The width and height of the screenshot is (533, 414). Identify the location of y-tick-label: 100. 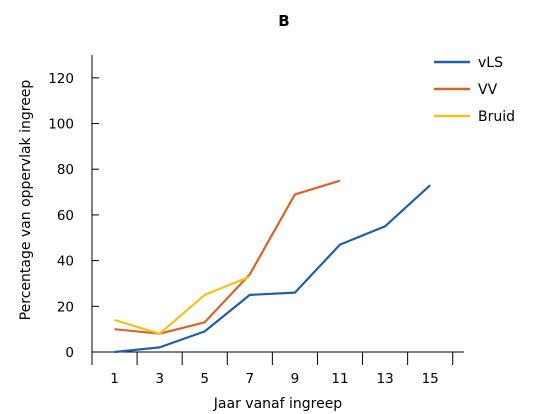
(61, 125).